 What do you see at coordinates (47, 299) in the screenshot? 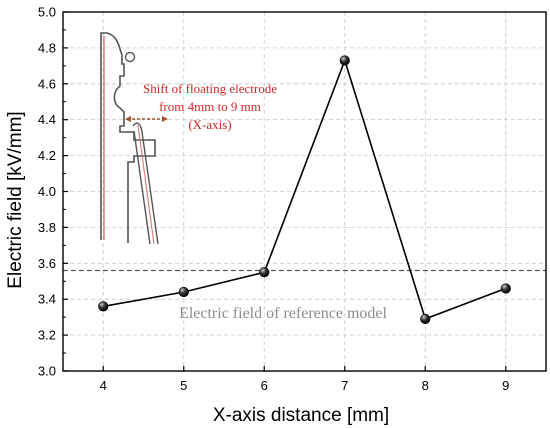
I see `y-tick-label: 3.4` at bounding box center [47, 299].